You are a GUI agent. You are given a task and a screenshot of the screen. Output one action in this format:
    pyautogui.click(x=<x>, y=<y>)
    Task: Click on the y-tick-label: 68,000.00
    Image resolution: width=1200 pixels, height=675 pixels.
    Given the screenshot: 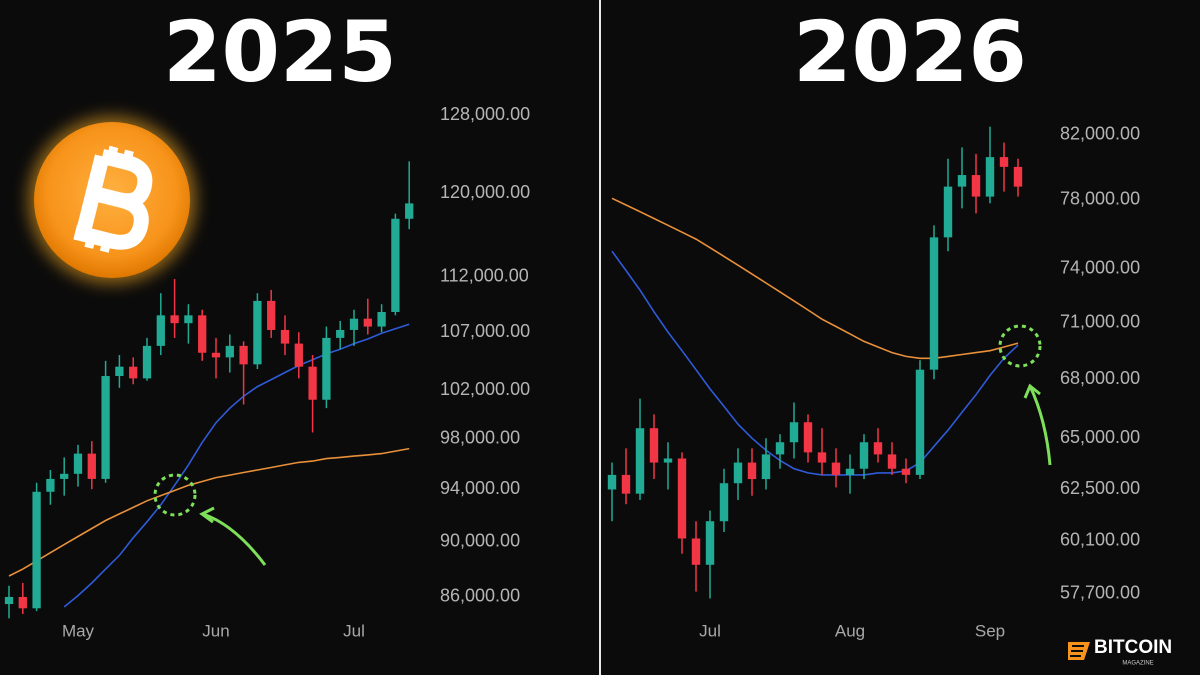 What is the action you would take?
    pyautogui.click(x=1100, y=378)
    